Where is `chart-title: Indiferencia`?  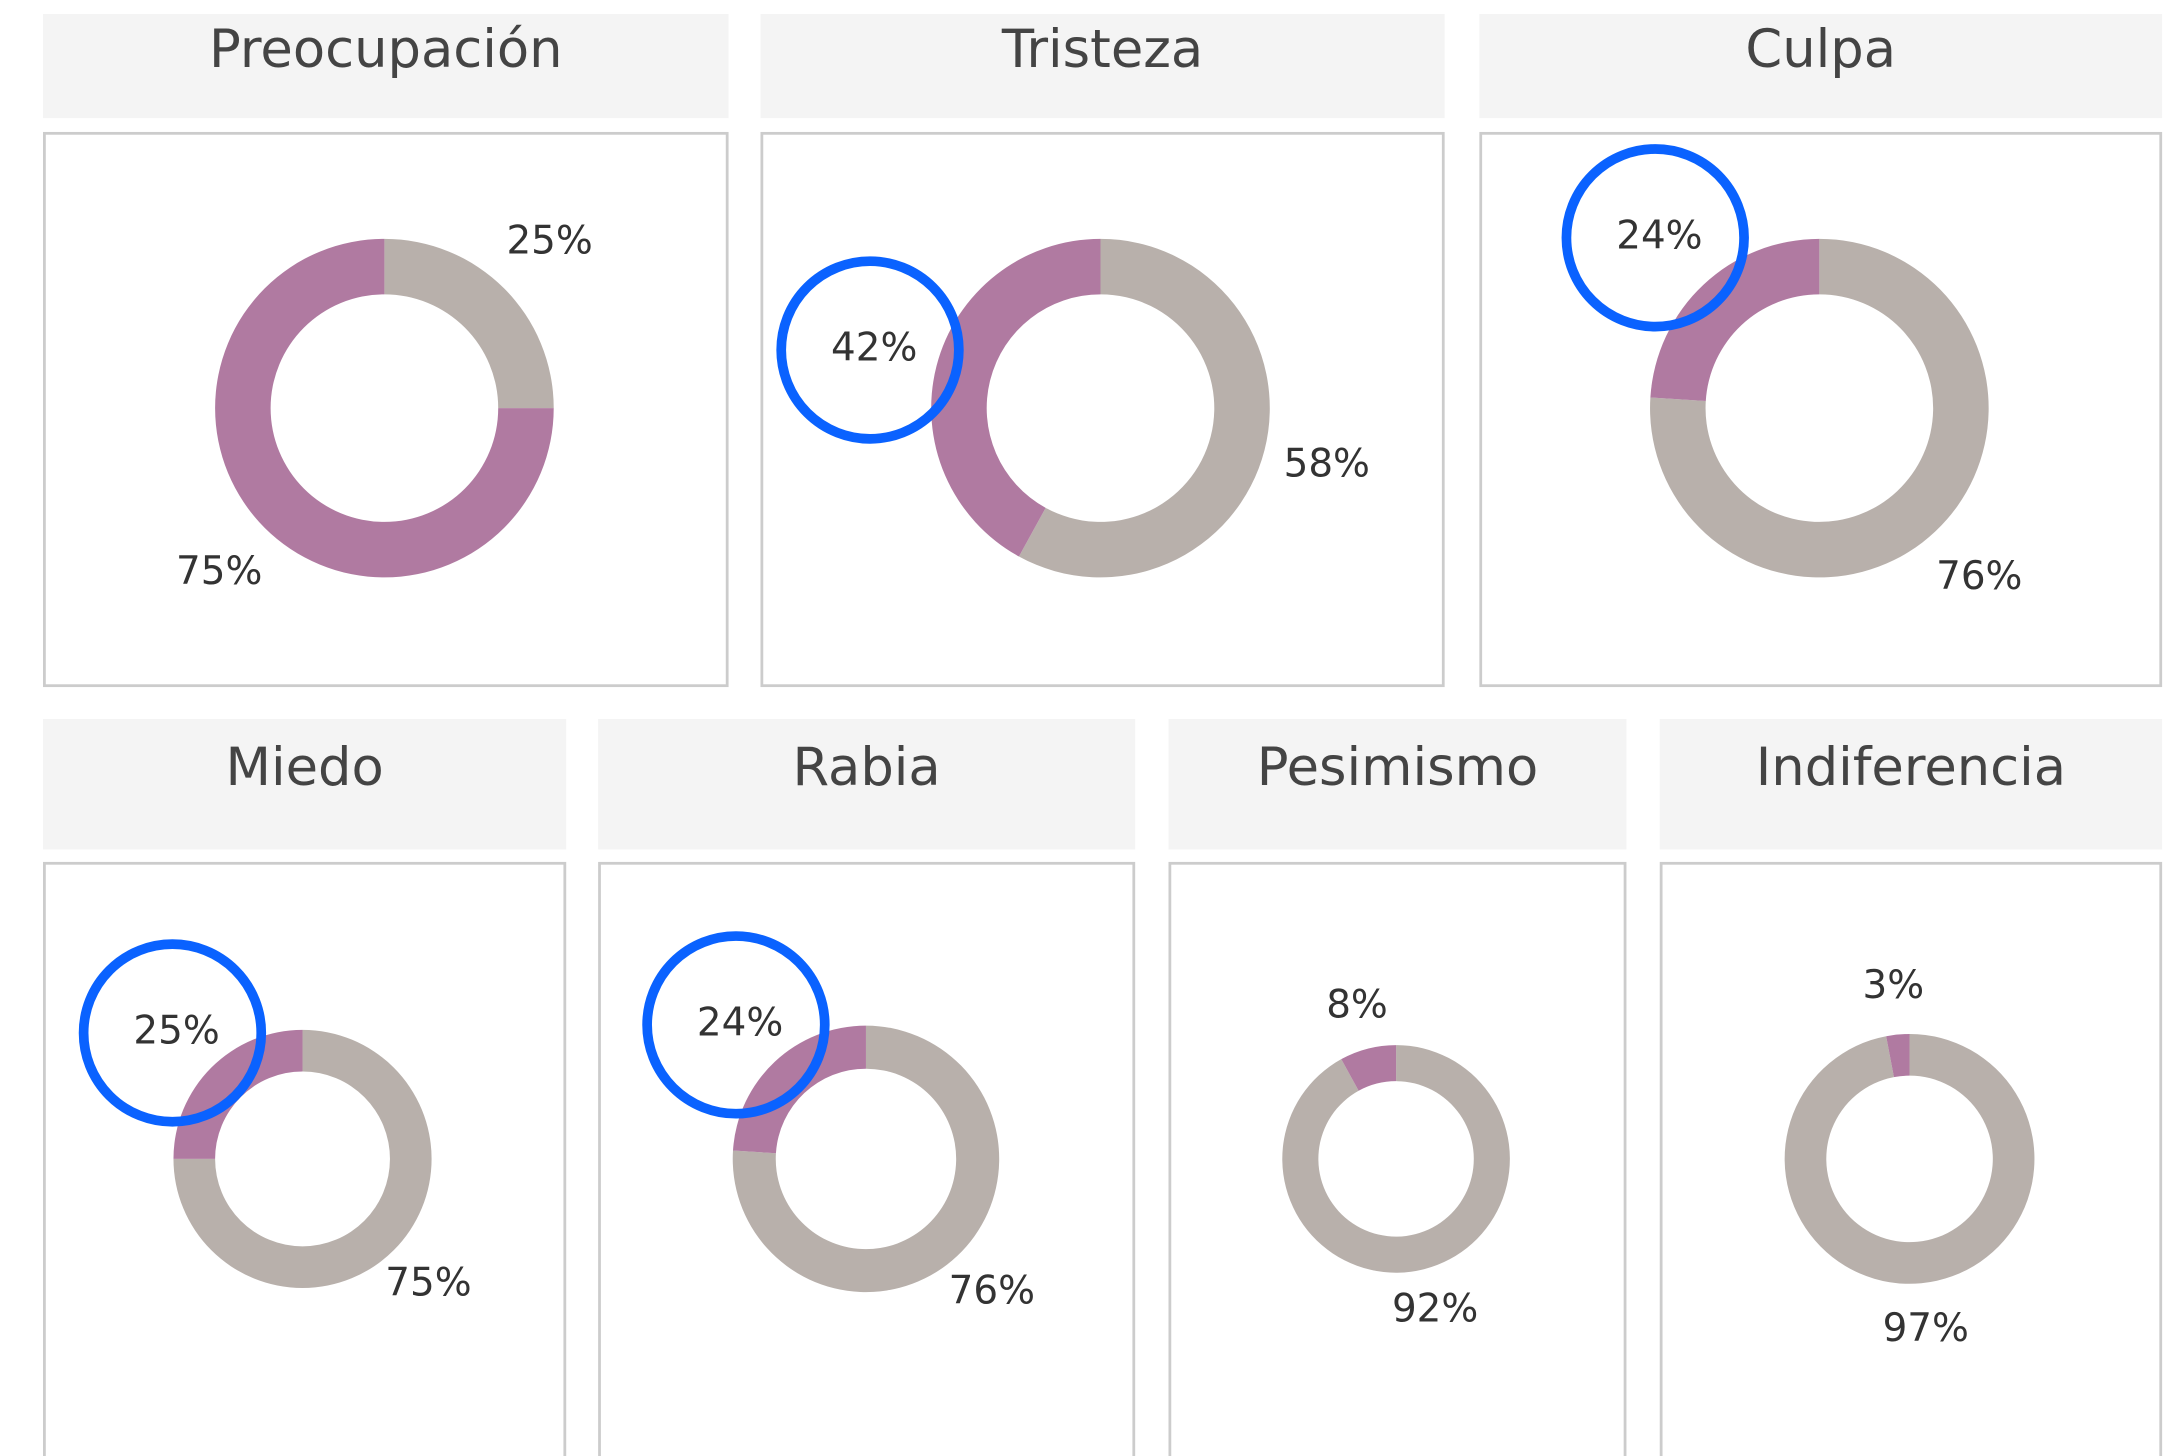 chart-title: Indiferencia is located at coordinates (1911, 767).